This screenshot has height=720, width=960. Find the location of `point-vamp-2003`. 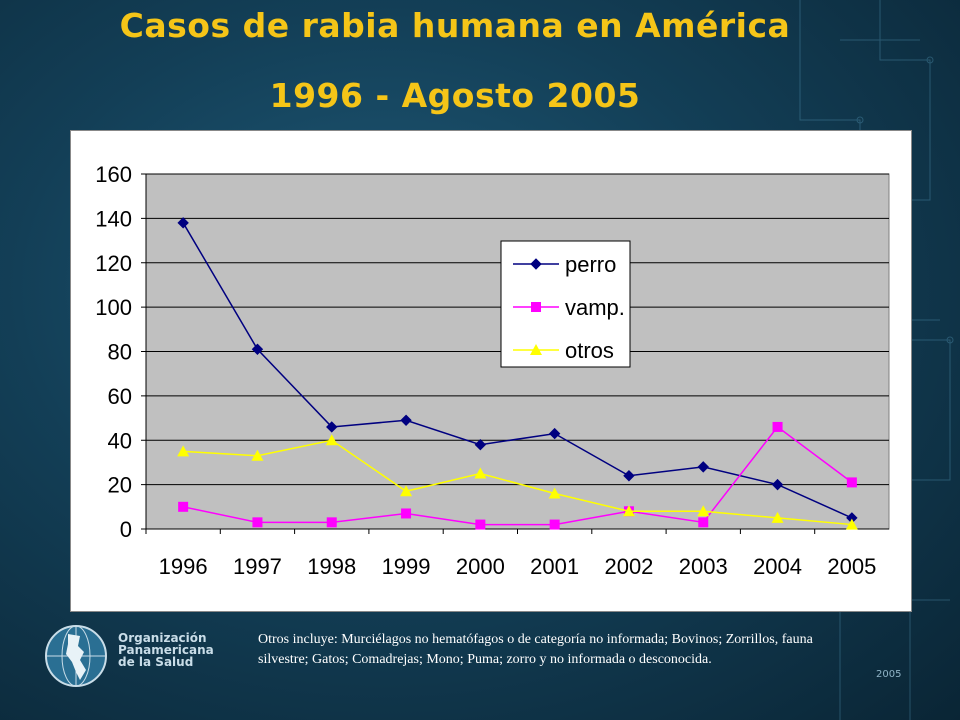

point-vamp-2003 is located at coordinates (703, 522).